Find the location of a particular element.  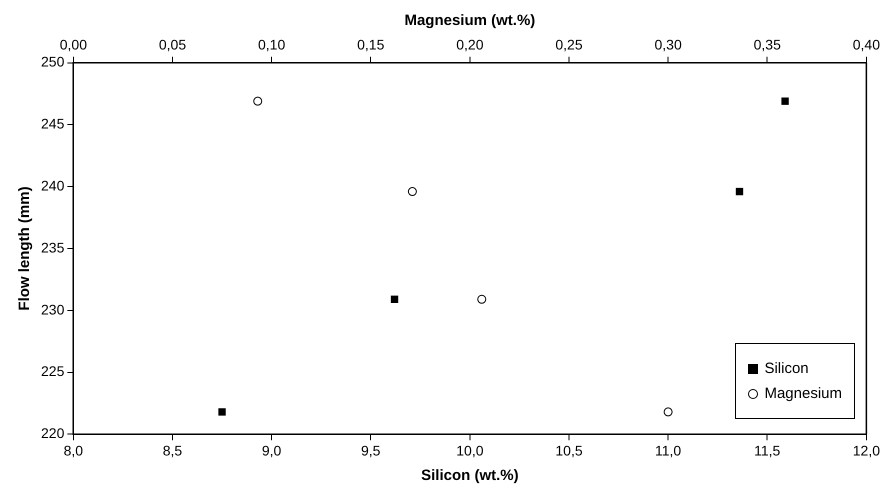

y-tick-label: 235 is located at coordinates (53, 247).